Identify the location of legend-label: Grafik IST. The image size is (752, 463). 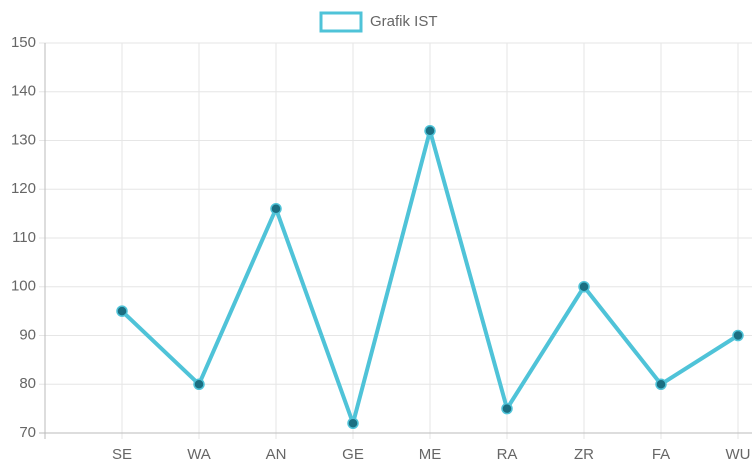
(404, 21).